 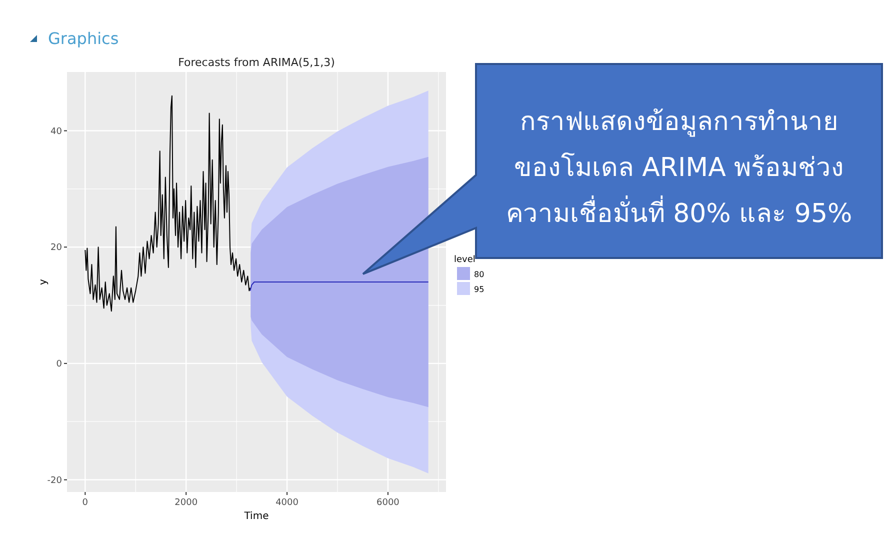 What do you see at coordinates (56, 248) in the screenshot?
I see `y-tick-label: 20` at bounding box center [56, 248].